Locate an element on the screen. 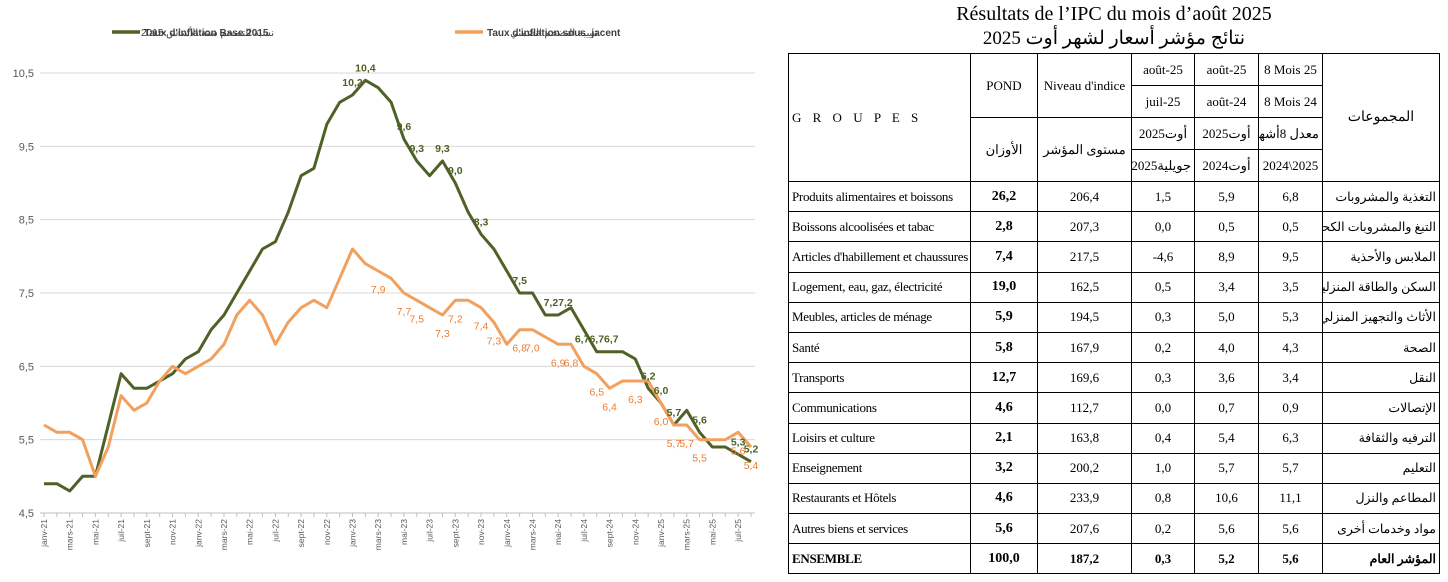 Image resolution: width=1448 pixels, height=582 pixels. data-label-core: 7,4 is located at coordinates (481, 327).